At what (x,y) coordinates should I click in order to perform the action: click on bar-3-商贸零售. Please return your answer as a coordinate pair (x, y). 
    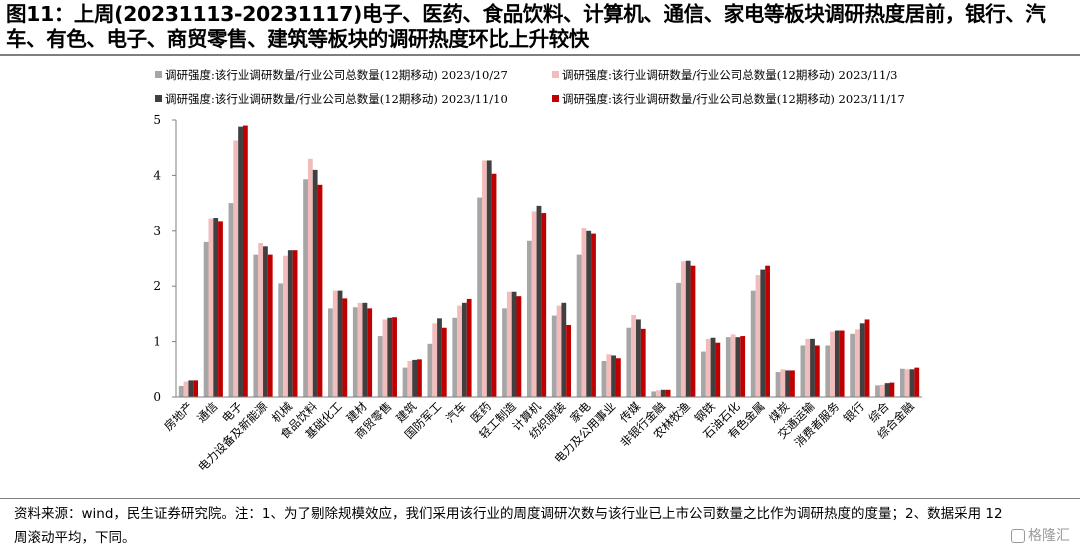
    Looking at the image, I should click on (390, 357).